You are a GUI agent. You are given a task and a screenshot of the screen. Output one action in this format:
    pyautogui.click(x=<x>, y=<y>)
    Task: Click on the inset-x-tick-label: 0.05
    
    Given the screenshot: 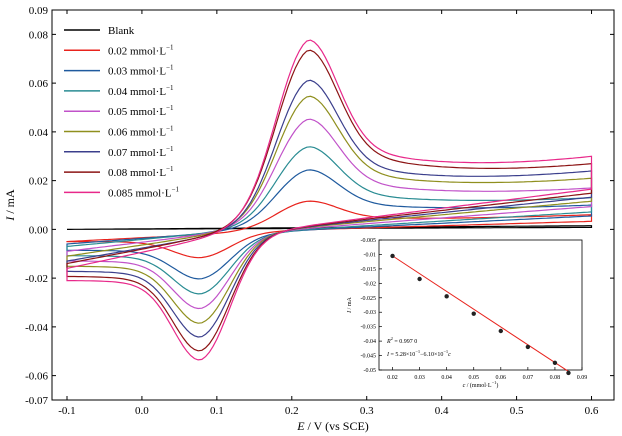 What is the action you would take?
    pyautogui.click(x=473, y=378)
    